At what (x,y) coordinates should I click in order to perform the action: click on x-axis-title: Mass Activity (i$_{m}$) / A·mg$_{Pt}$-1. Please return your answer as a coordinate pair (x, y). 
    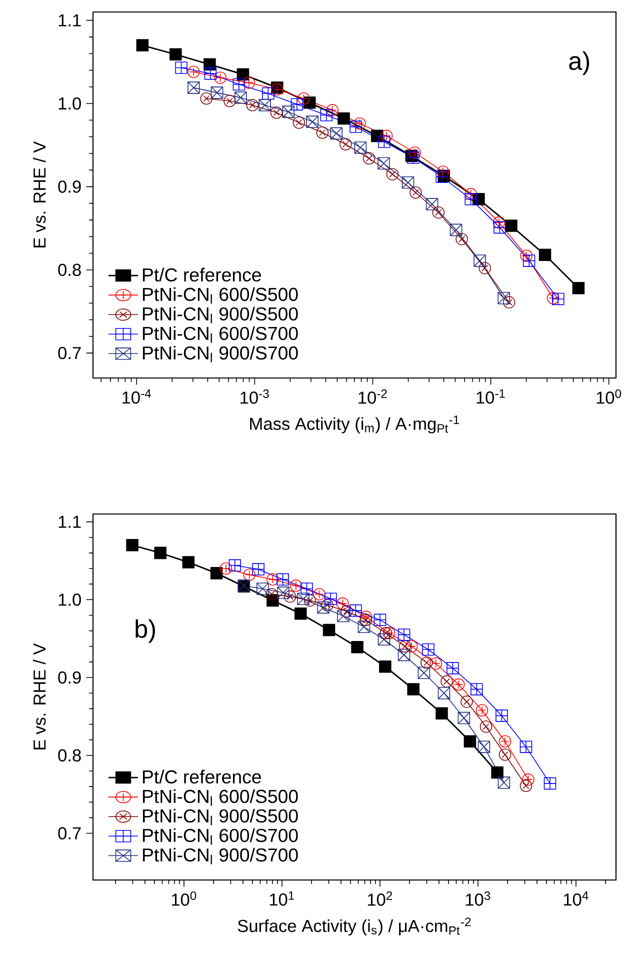
    Looking at the image, I should click on (354, 425).